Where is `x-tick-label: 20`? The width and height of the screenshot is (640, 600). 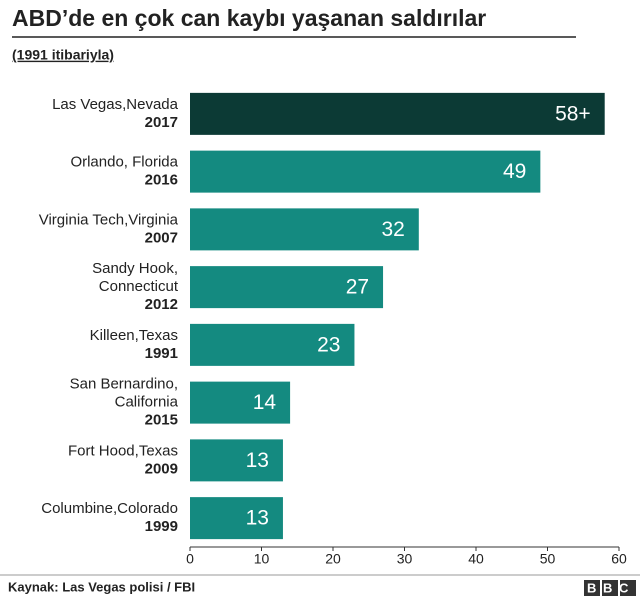
x-tick-label: 20 is located at coordinates (333, 559).